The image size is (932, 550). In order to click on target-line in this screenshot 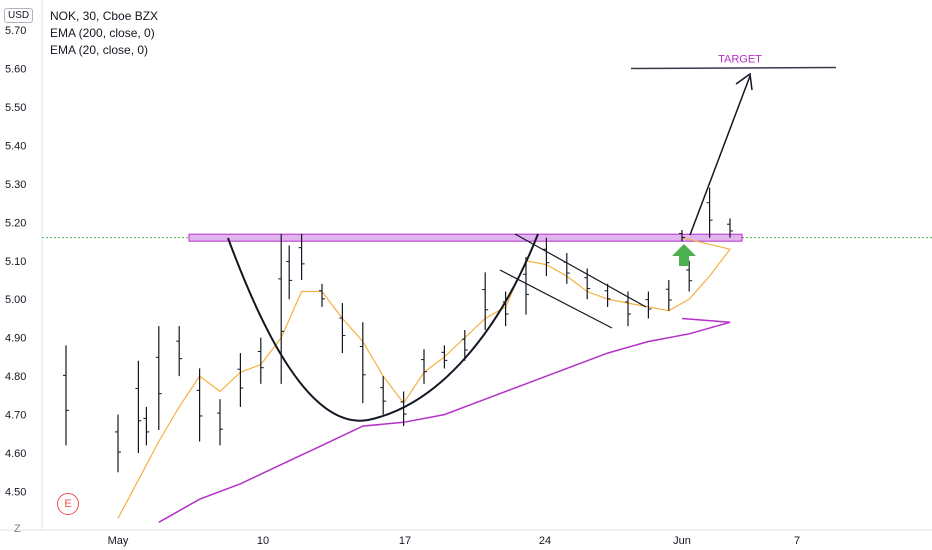, I will do `click(733, 68)`.